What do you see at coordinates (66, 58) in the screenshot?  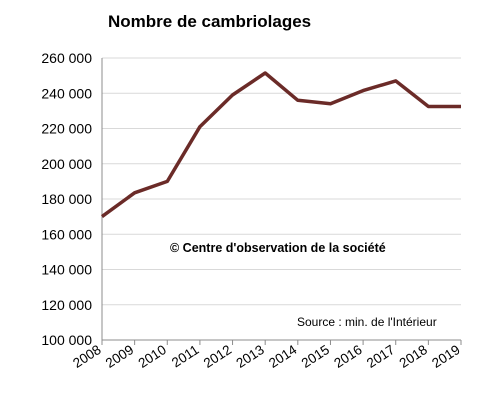 I see `y-tick-label: 260 000` at bounding box center [66, 58].